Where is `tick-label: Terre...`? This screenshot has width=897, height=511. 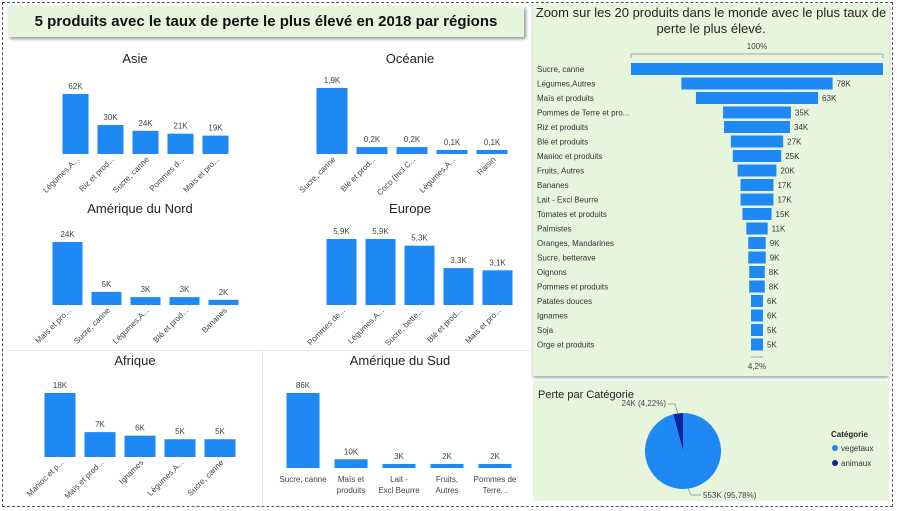
tick-label: Terre... is located at coordinates (495, 490).